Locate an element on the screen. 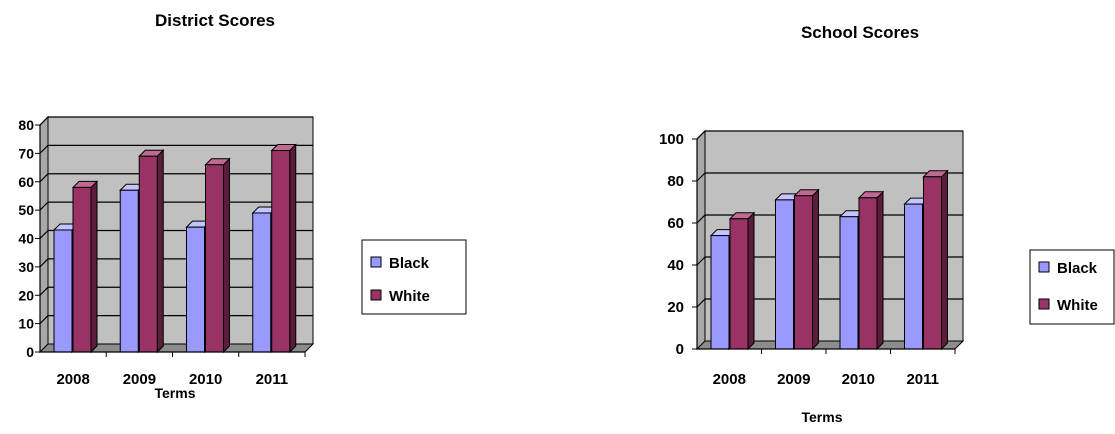 The height and width of the screenshot is (434, 1115). district-x-tick-label: 2008 is located at coordinates (72, 379).